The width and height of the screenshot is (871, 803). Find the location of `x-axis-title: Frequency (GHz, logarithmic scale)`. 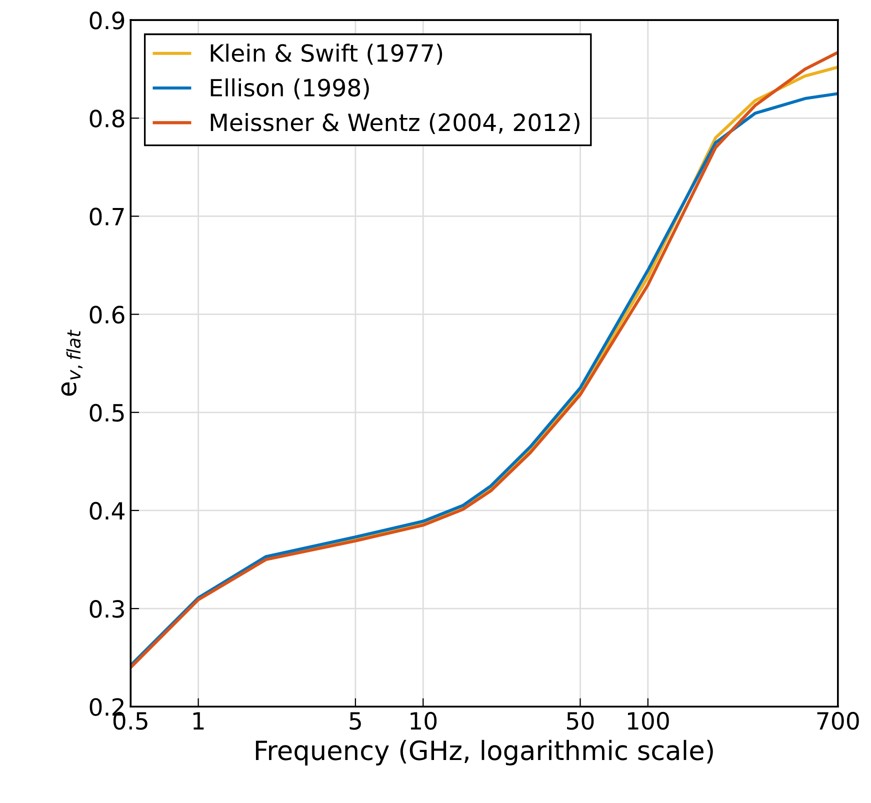

x-axis-title: Frequency (GHz, logarithmic scale) is located at coordinates (484, 753).